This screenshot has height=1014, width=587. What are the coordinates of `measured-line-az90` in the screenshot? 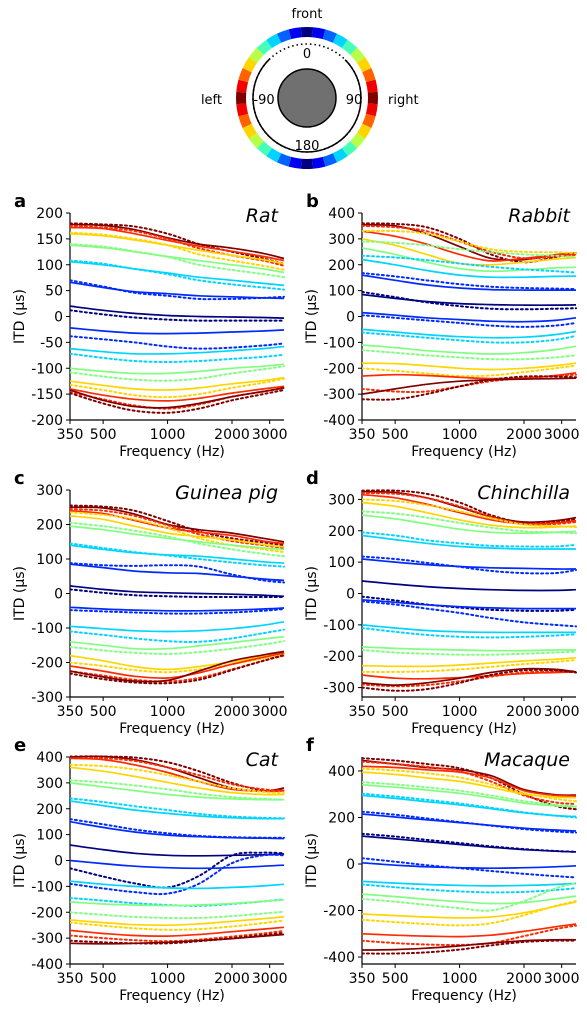 It's located at (469, 507).